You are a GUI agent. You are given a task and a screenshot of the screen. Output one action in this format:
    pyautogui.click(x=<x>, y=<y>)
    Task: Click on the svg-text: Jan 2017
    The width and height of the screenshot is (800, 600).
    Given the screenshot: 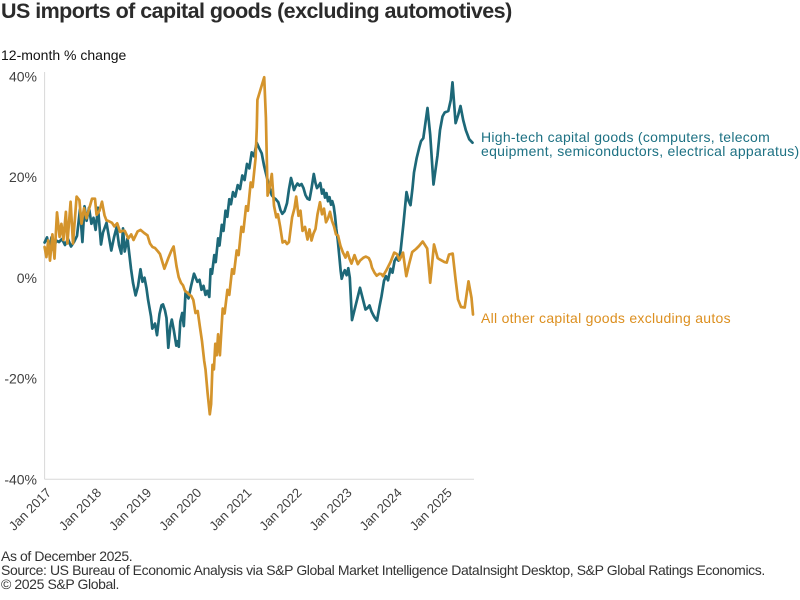 What is the action you would take?
    pyautogui.click(x=30, y=509)
    